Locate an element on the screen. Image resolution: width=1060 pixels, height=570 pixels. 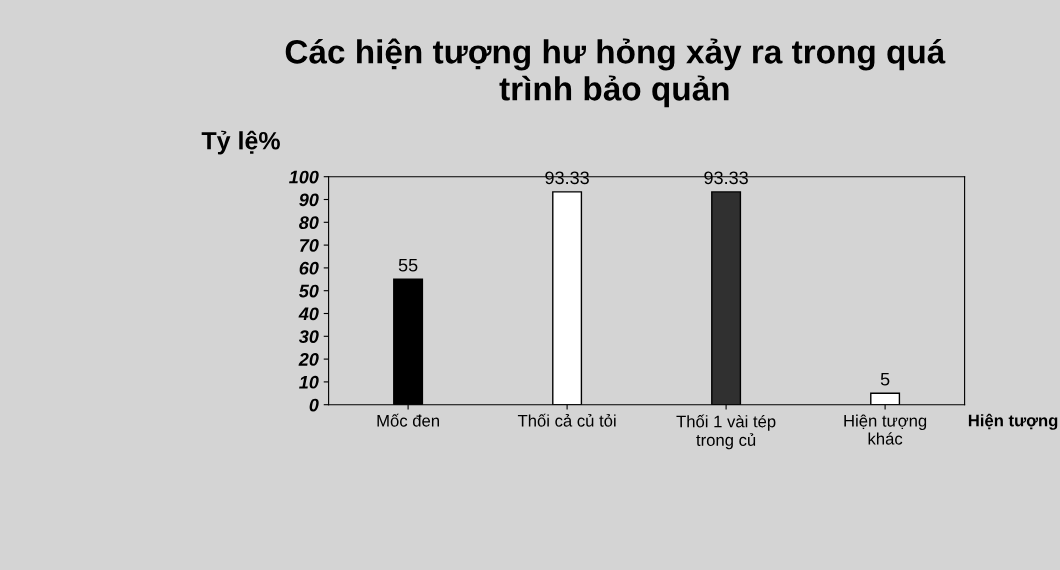
y-tick-label: 50 is located at coordinates (308, 291).